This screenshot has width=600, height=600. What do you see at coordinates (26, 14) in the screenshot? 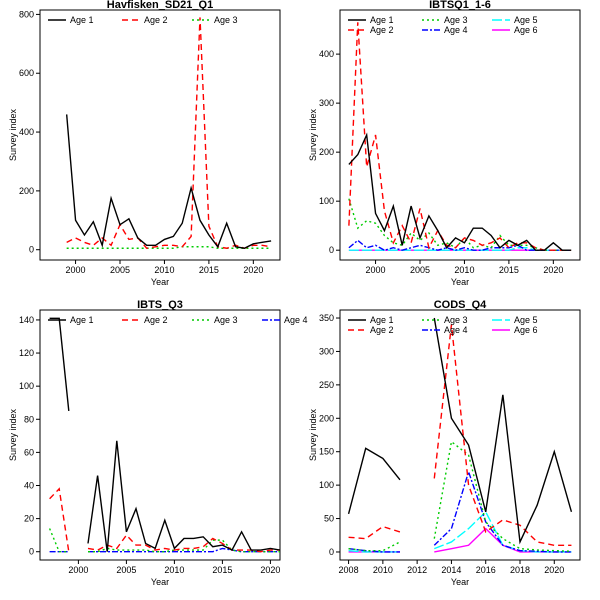
I see `y-tick-label: 800` at bounding box center [26, 14].